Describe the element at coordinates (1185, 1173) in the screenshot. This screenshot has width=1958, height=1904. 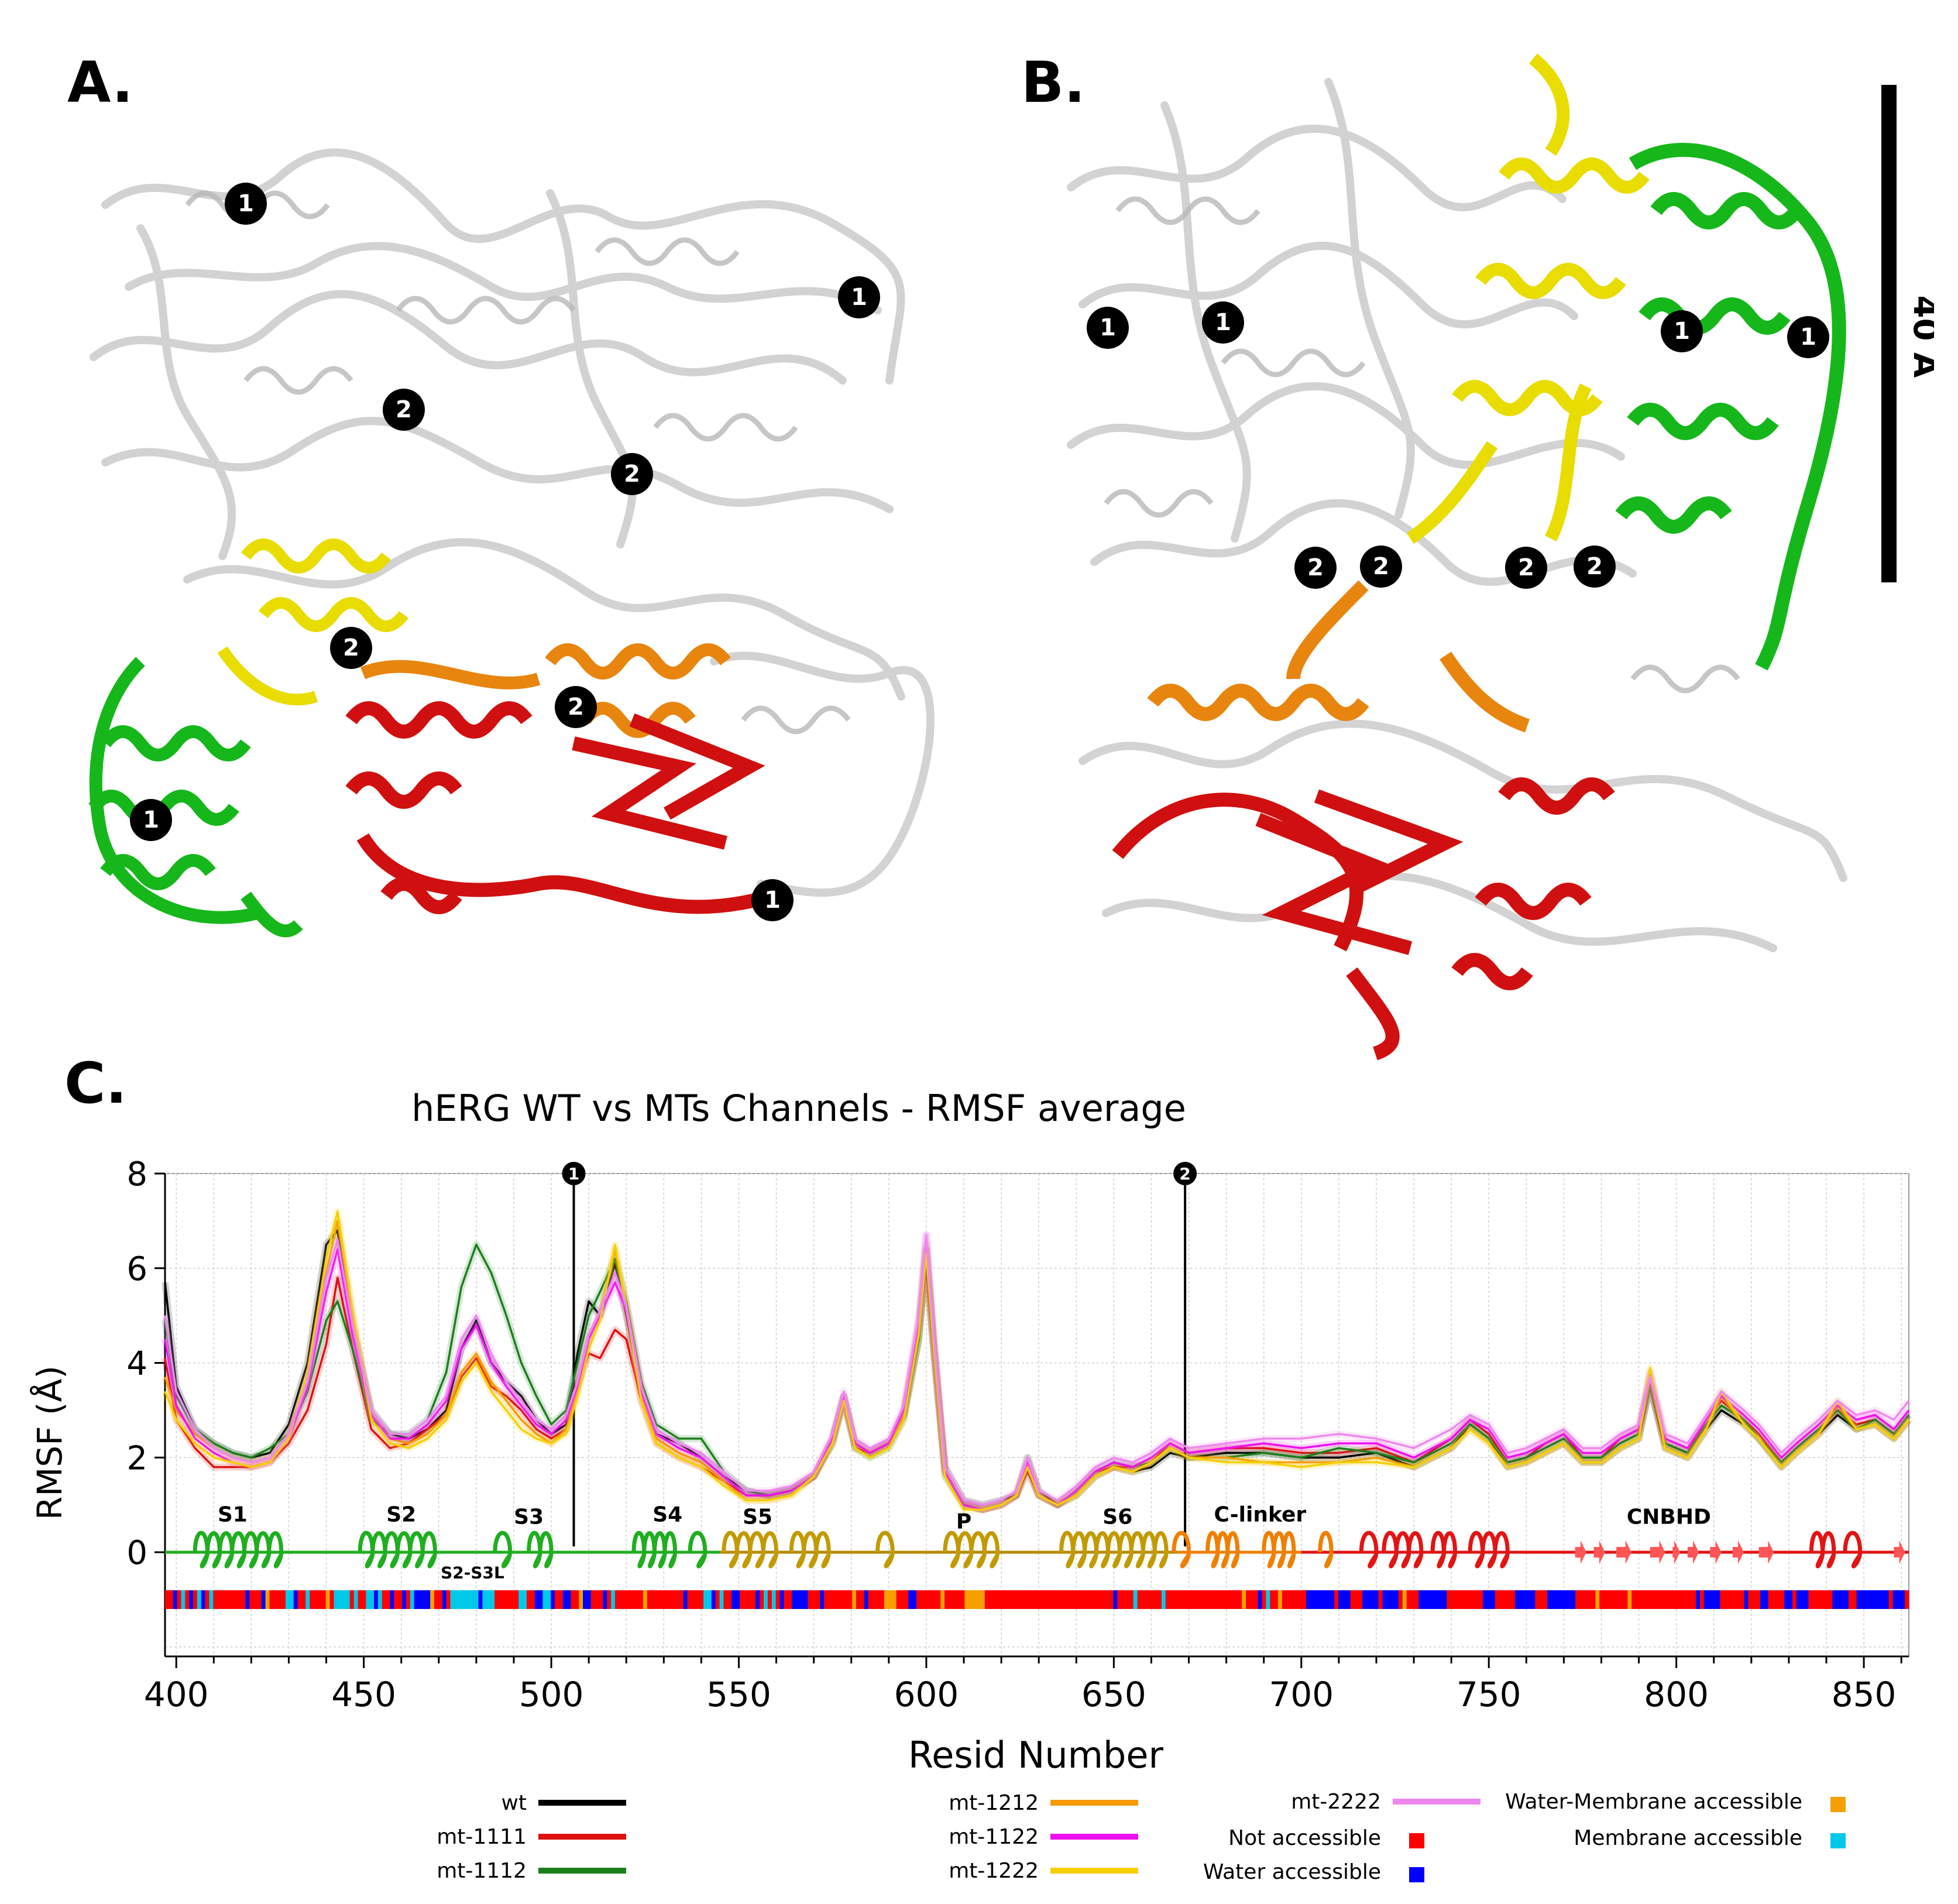
I see `vline-marker-circle` at that location.